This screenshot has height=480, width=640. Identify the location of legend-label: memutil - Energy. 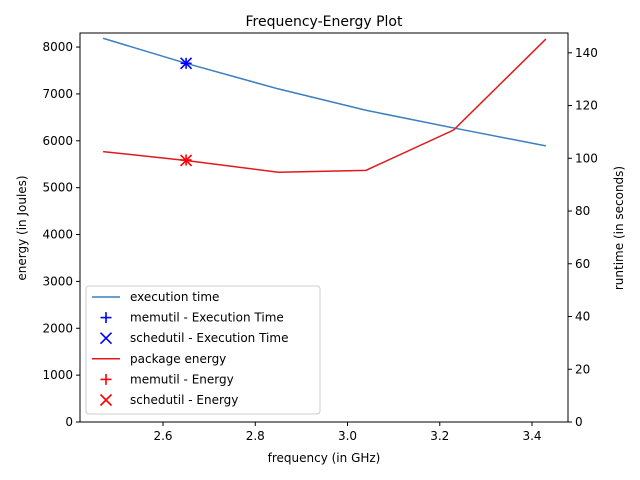
(182, 379).